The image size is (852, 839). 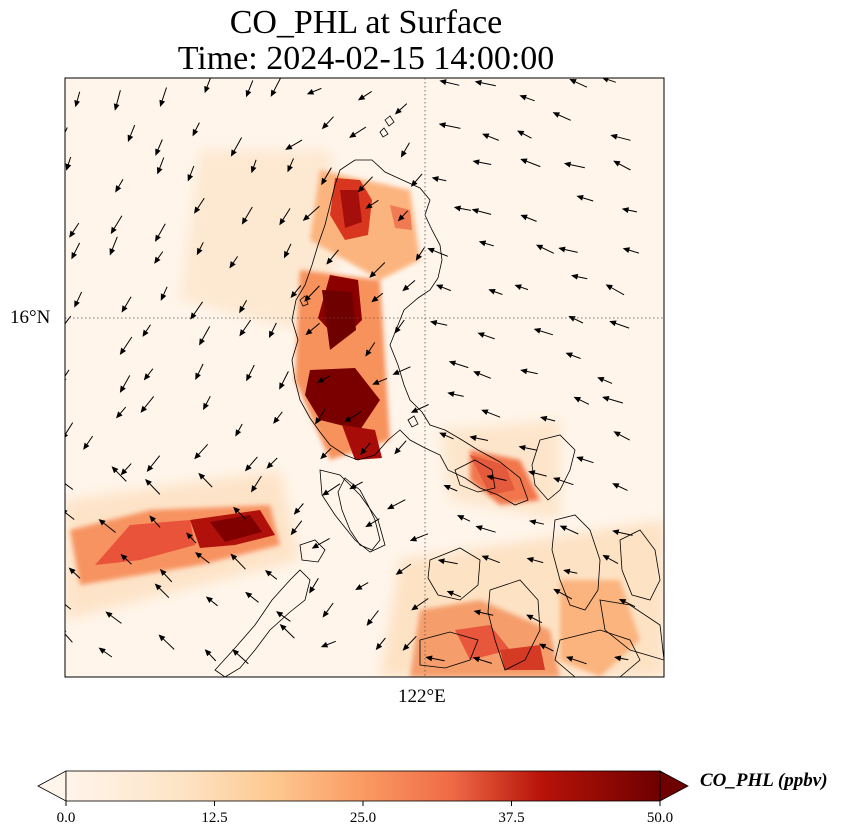 I want to click on lat-tick-label: 16°N, so click(x=30, y=317).